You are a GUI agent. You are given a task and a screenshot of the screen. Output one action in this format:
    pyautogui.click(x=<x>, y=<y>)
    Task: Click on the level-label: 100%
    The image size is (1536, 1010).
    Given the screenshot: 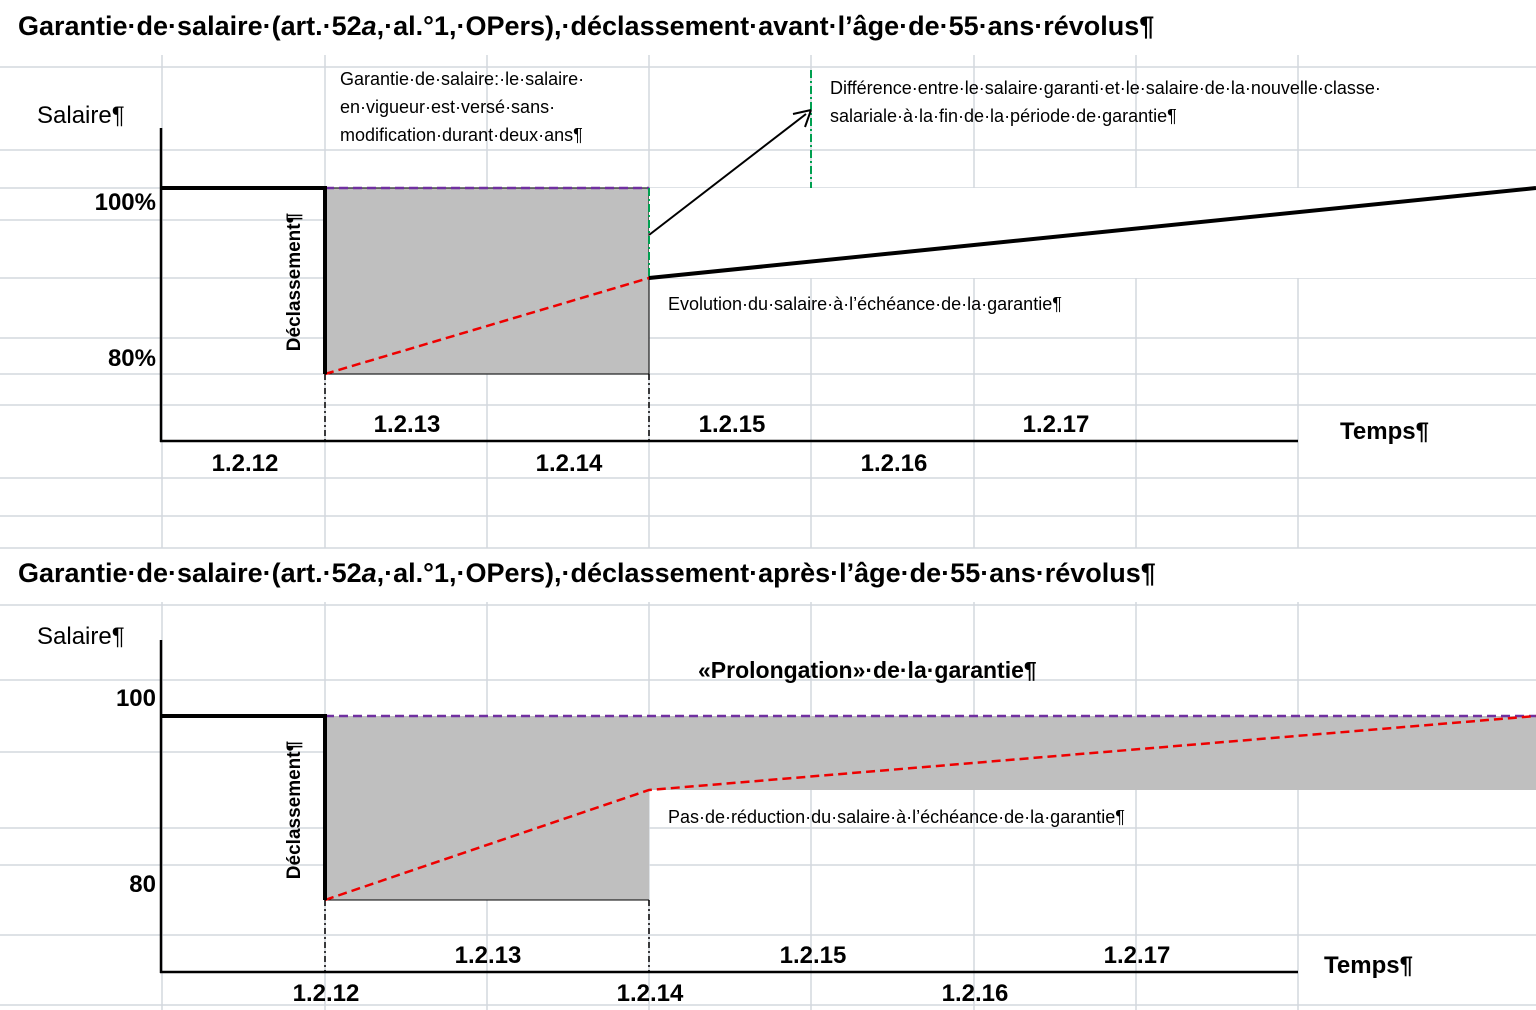 What is the action you would take?
    pyautogui.click(x=125, y=202)
    